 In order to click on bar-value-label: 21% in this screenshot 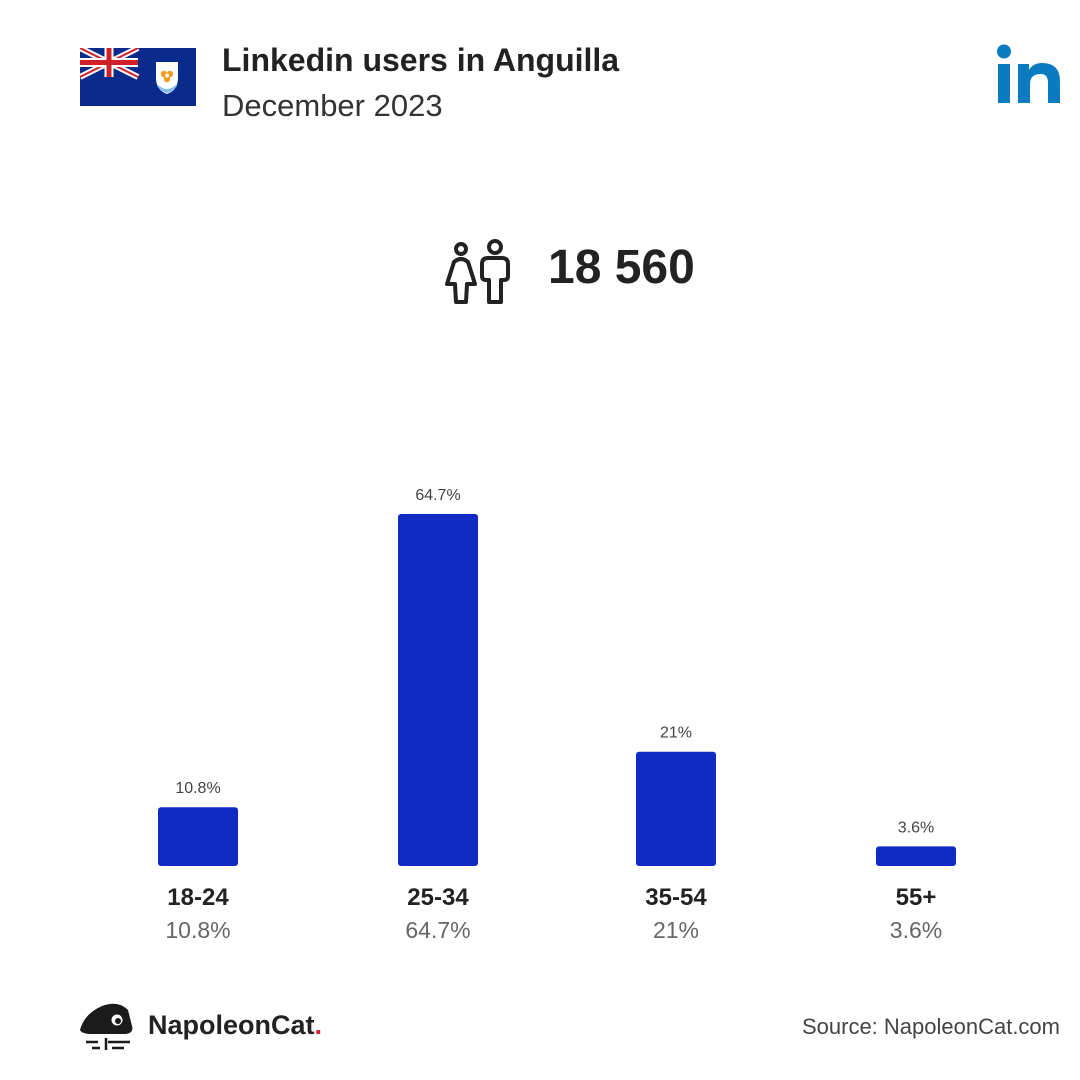, I will do `click(676, 733)`.